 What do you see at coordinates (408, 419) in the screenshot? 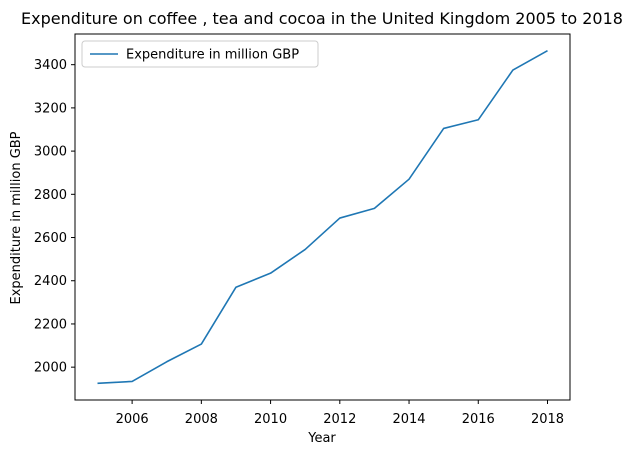
I see `x-tick-label: 2014` at bounding box center [408, 419].